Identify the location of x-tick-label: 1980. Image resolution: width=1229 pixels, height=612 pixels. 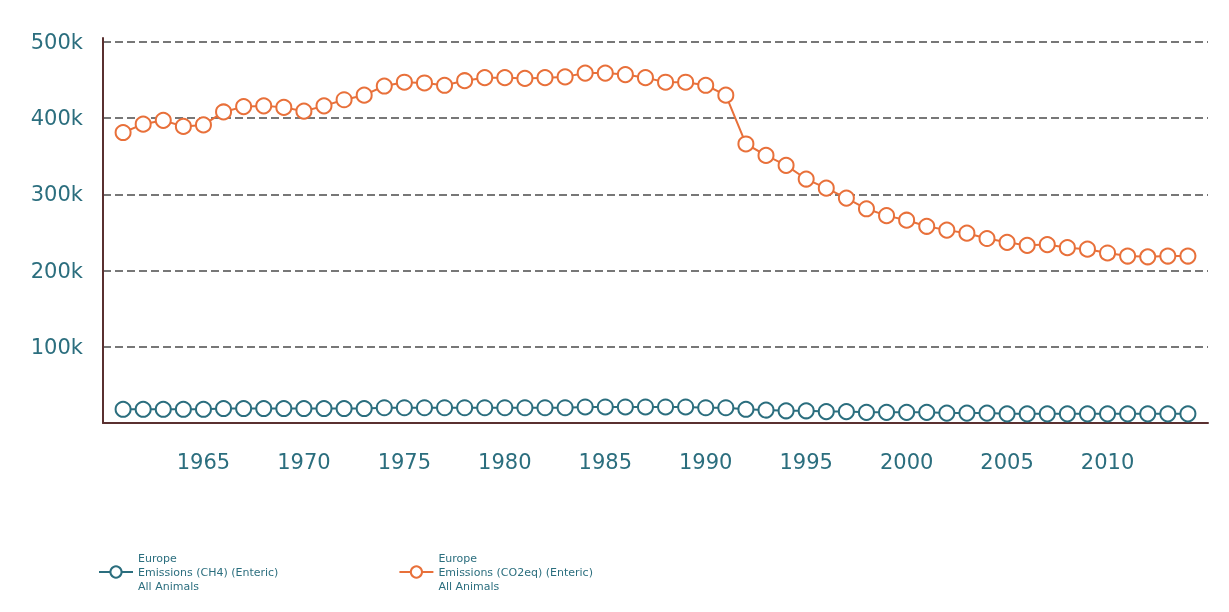
(505, 461).